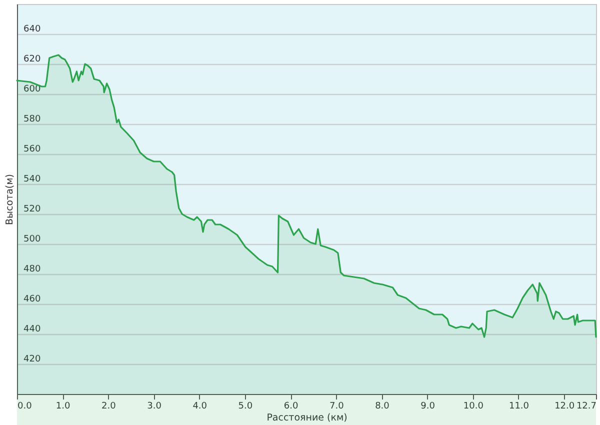 This screenshot has height=425, width=600. What do you see at coordinates (109, 407) in the screenshot?
I see `x-tick-label: 2.0` at bounding box center [109, 407].